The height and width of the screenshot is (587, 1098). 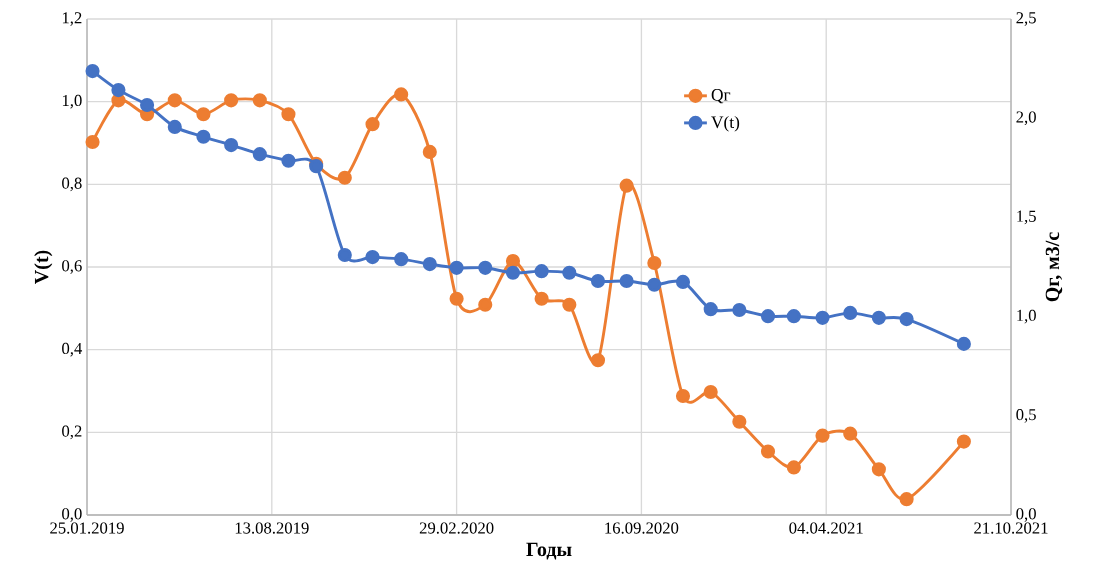 I want to click on y2-tick-label: 1,0, so click(x=1026, y=316).